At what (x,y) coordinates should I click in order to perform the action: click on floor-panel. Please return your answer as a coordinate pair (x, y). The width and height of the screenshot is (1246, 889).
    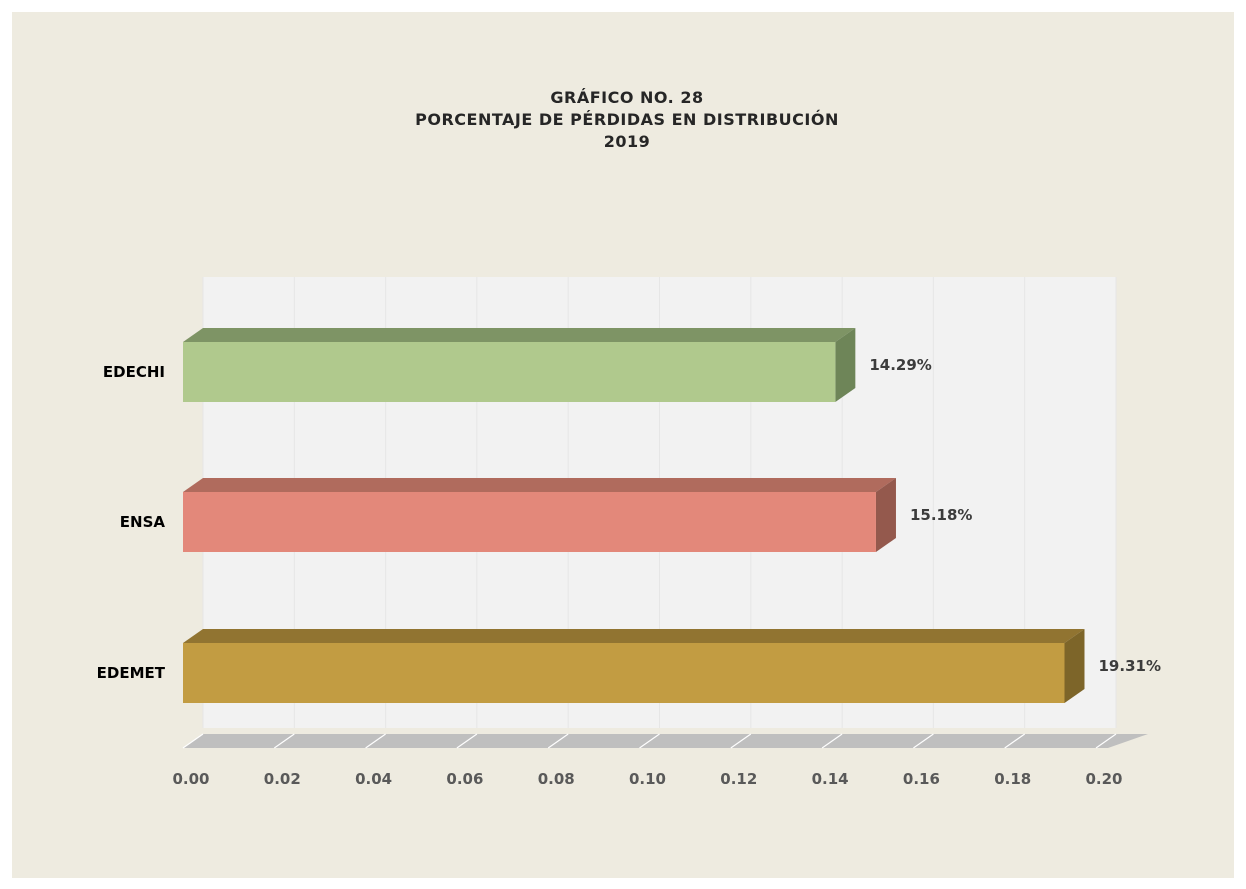
    Looking at the image, I should click on (665, 741).